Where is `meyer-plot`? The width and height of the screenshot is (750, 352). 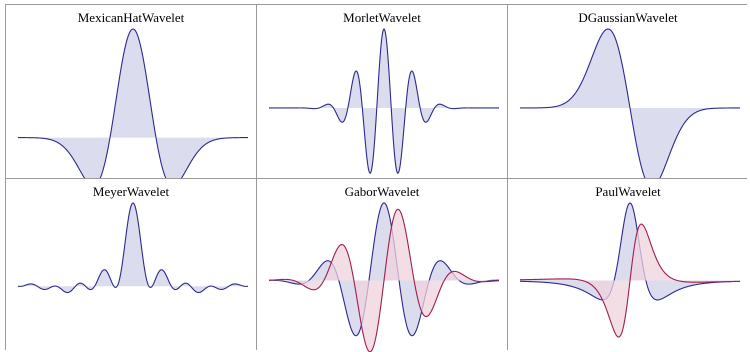 meyer-plot is located at coordinates (133, 248).